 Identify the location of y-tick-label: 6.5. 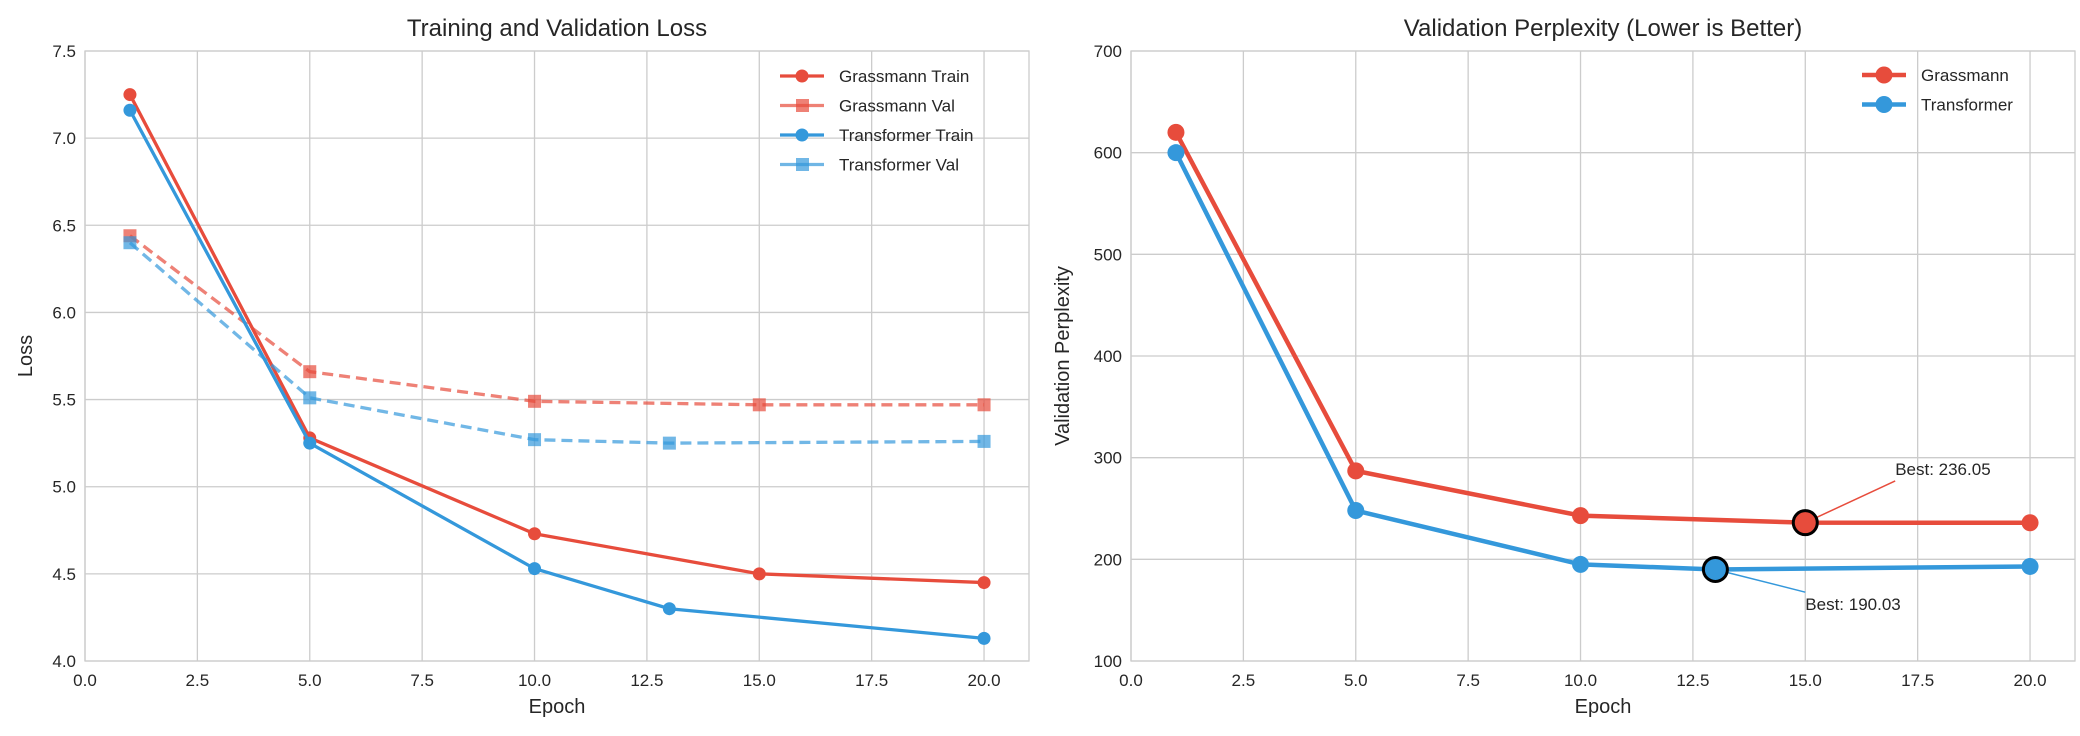
(64, 225).